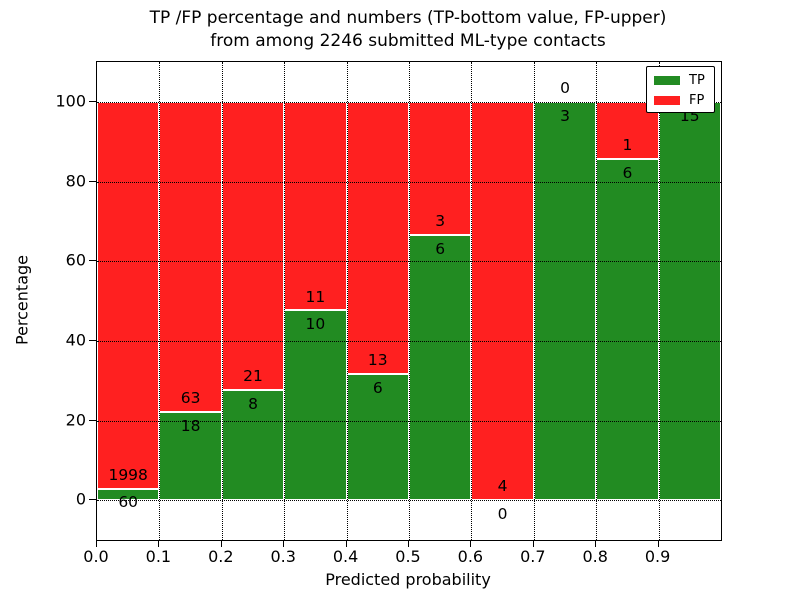 Image resolution: width=800 pixels, height=600 pixels. I want to click on x-tick-label: 0.7, so click(533, 556).